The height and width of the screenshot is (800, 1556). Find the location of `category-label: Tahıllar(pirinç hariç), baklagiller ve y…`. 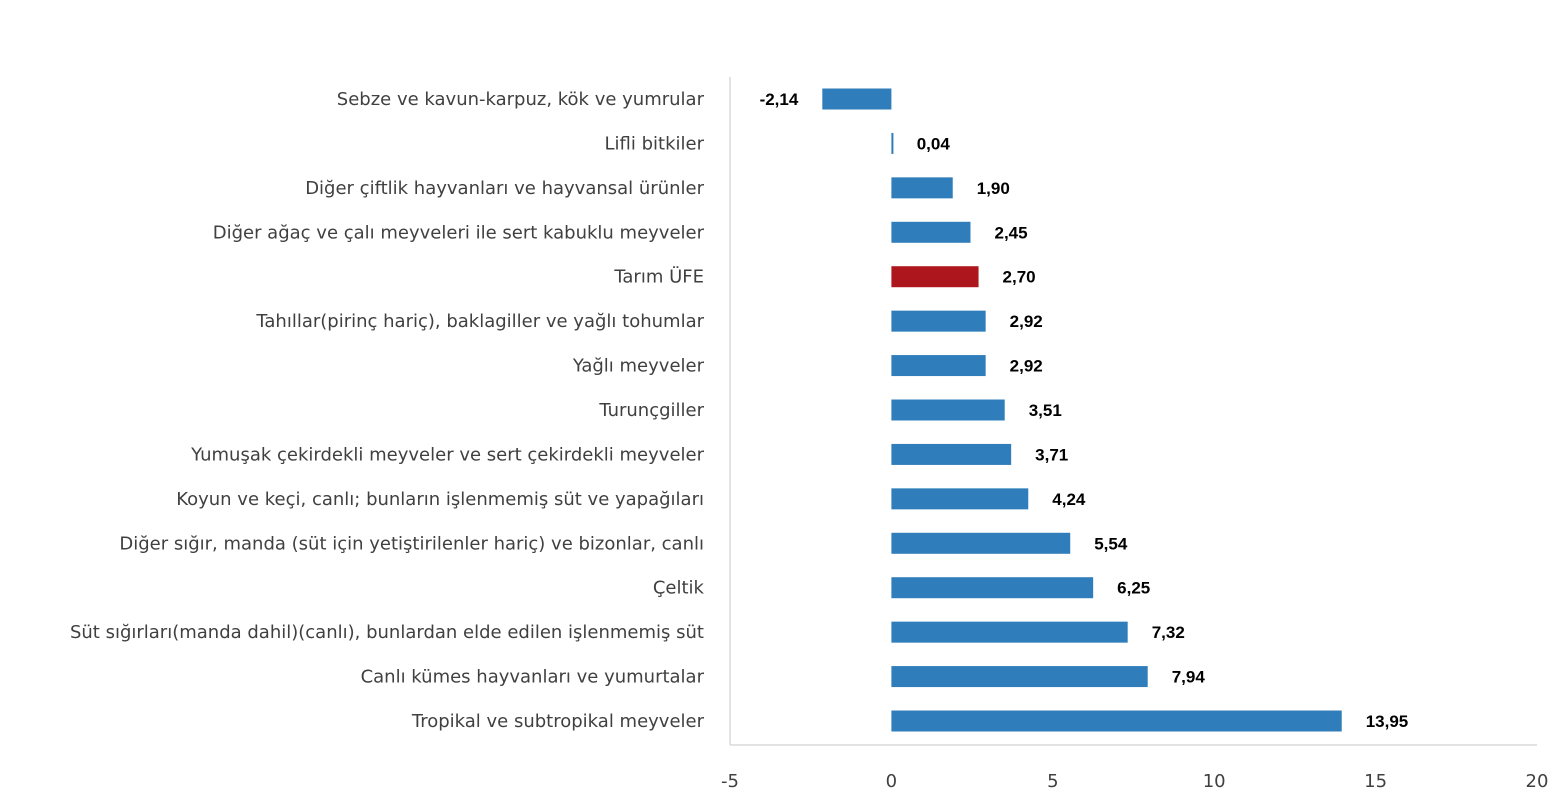

category-label: Tahıllar(pirinç hariç), baklagiller ve y… is located at coordinates (479, 321).